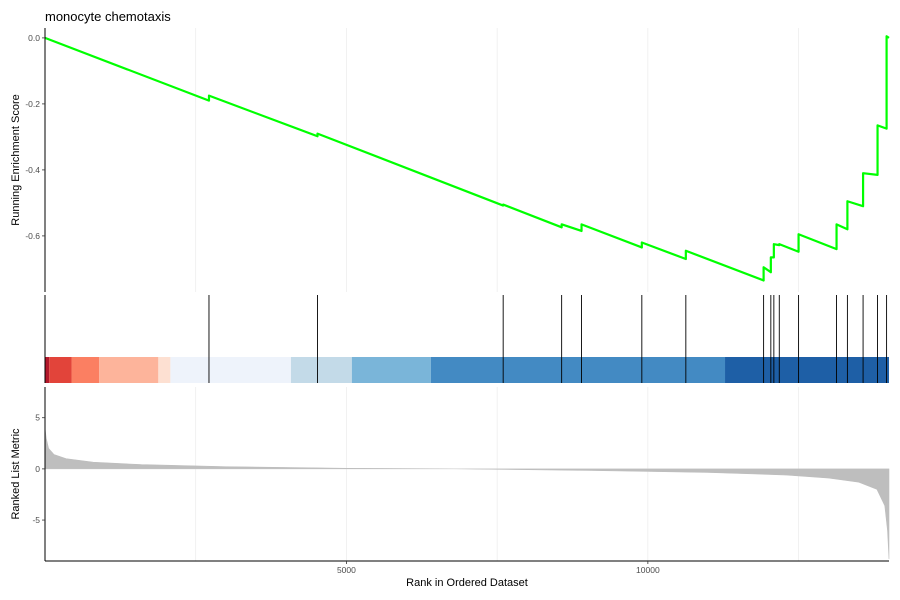 This screenshot has height=600, width=900. Describe the element at coordinates (34, 38) in the screenshot. I see `es-y-tick-label: 0.0` at that location.